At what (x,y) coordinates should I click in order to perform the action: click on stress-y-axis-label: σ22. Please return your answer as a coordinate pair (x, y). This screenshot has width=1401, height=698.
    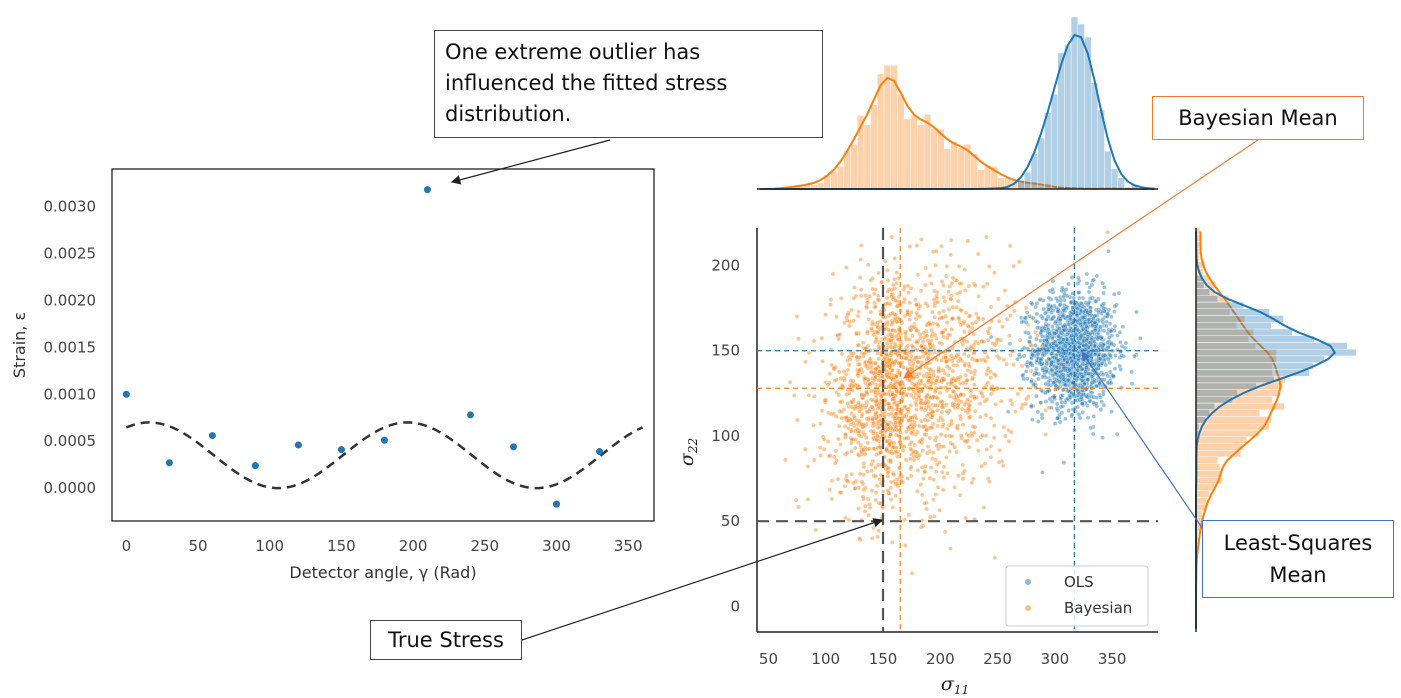
    Looking at the image, I should click on (688, 452).